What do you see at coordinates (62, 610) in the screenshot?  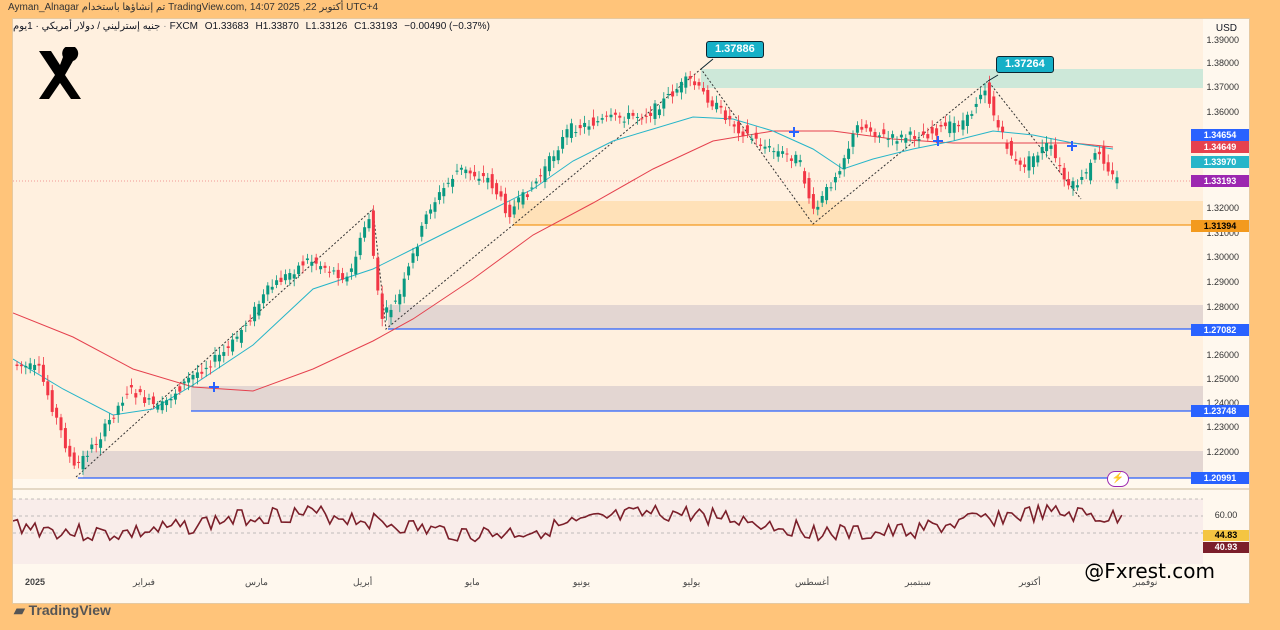 I see `tradingview-logo: ▰ TradingView` at bounding box center [62, 610].